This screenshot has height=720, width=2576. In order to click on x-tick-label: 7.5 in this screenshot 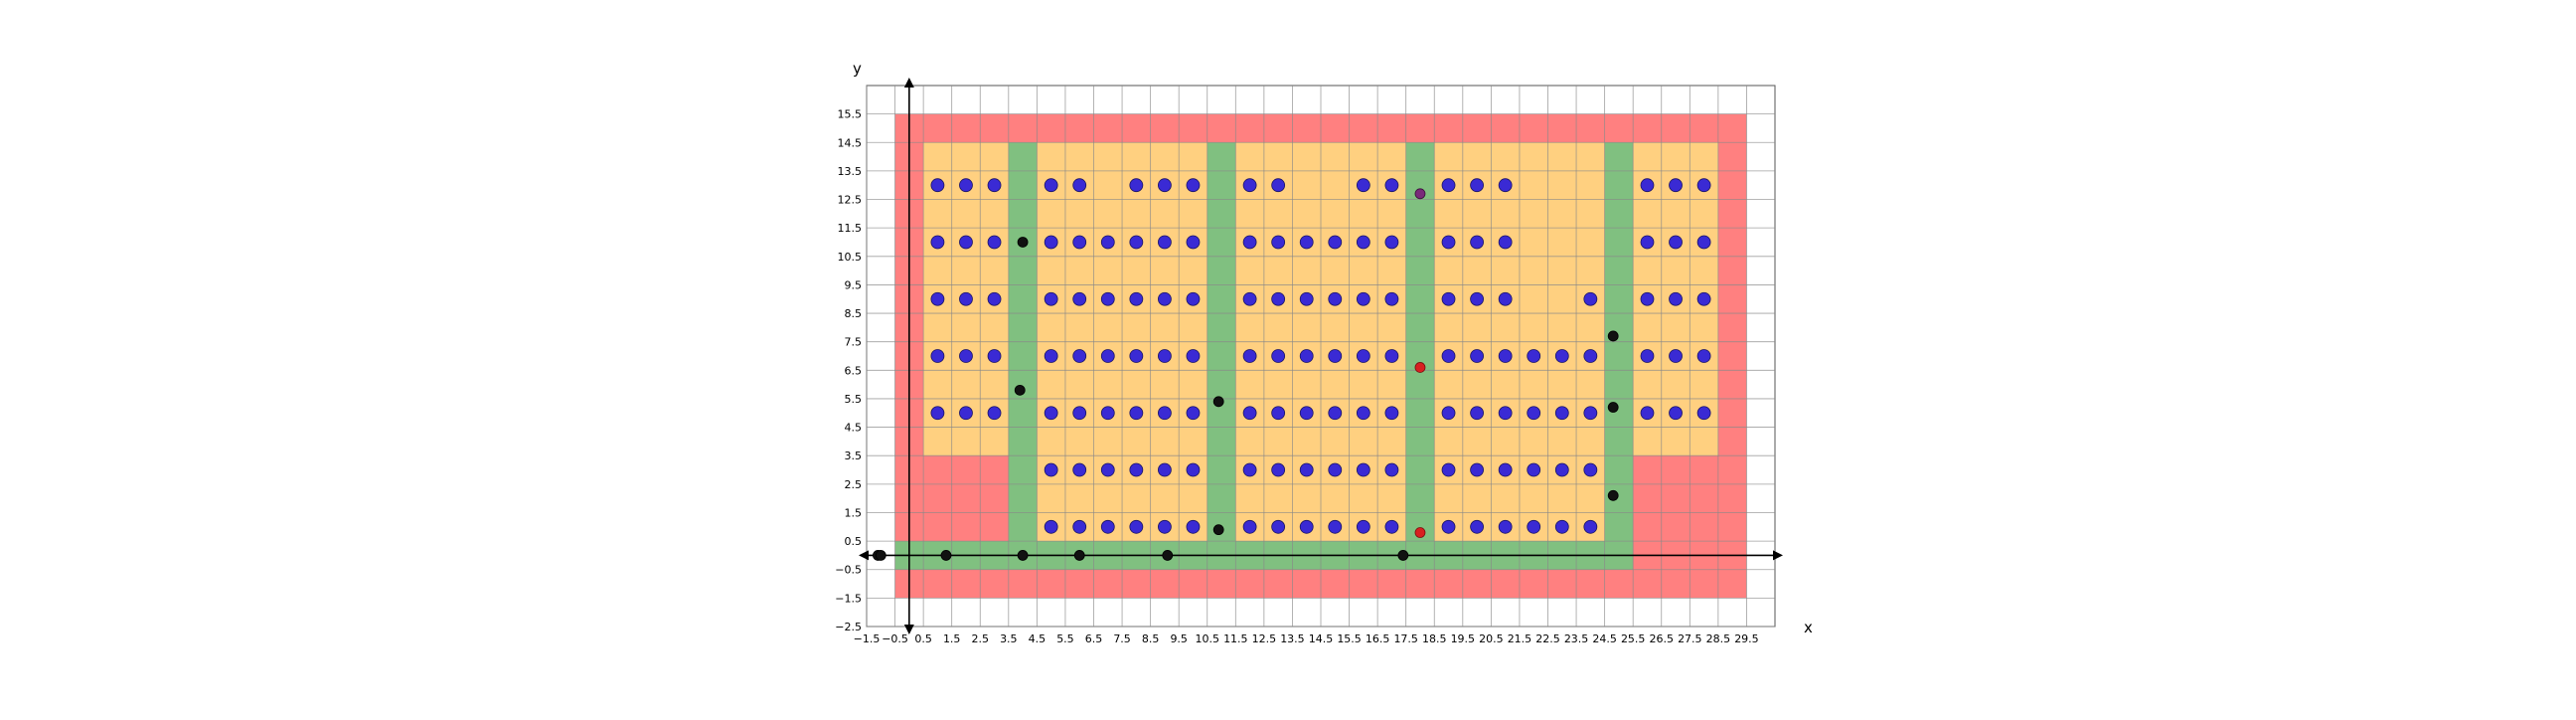, I will do `click(1122, 638)`.